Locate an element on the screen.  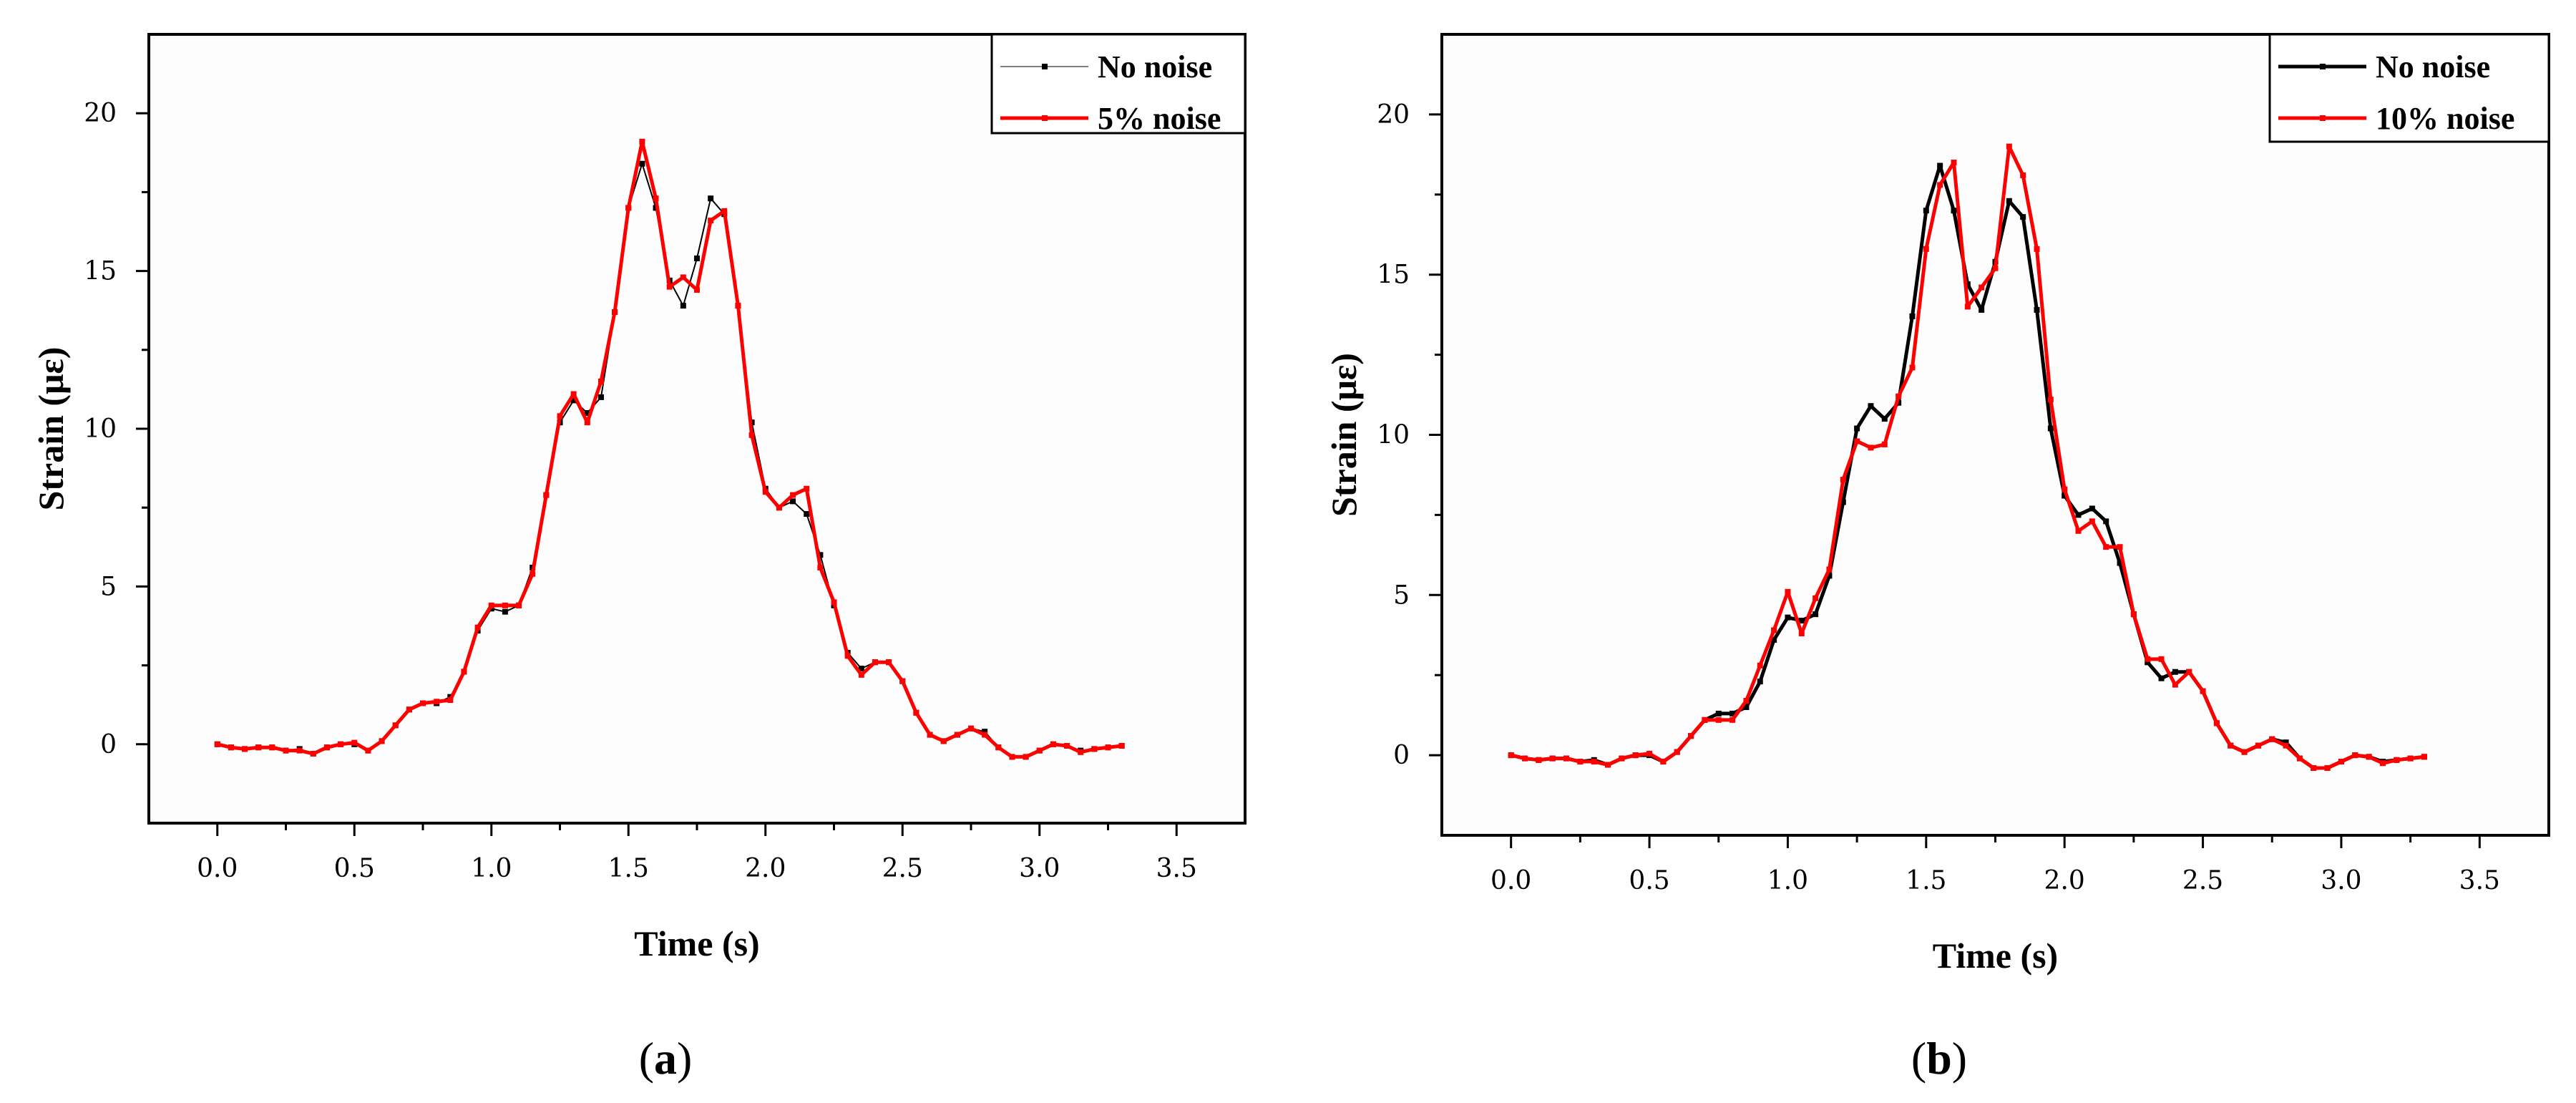
x-tick-label: 2.0 is located at coordinates (765, 868).